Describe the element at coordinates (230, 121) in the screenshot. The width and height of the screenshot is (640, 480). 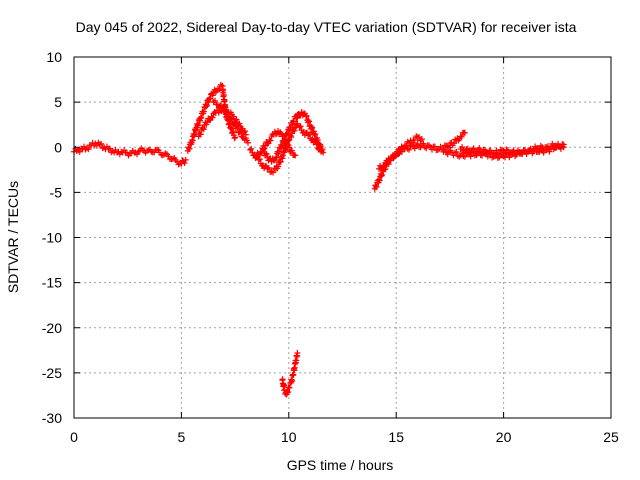
I see `series-seg4` at that location.